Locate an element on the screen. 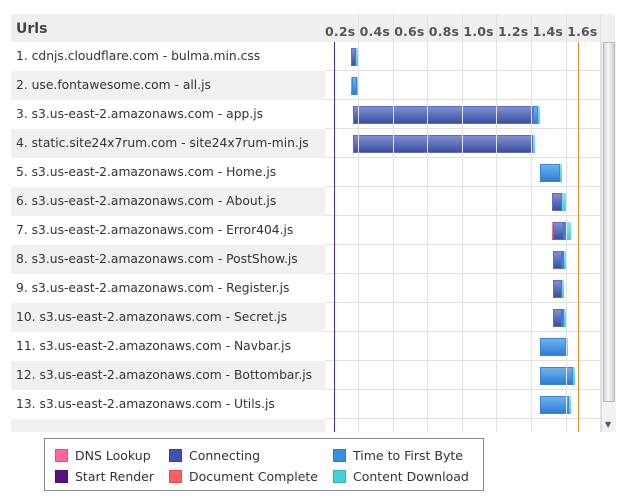 Image resolution: width=625 pixels, height=501 pixels. legend-label: Start Render is located at coordinates (115, 476).